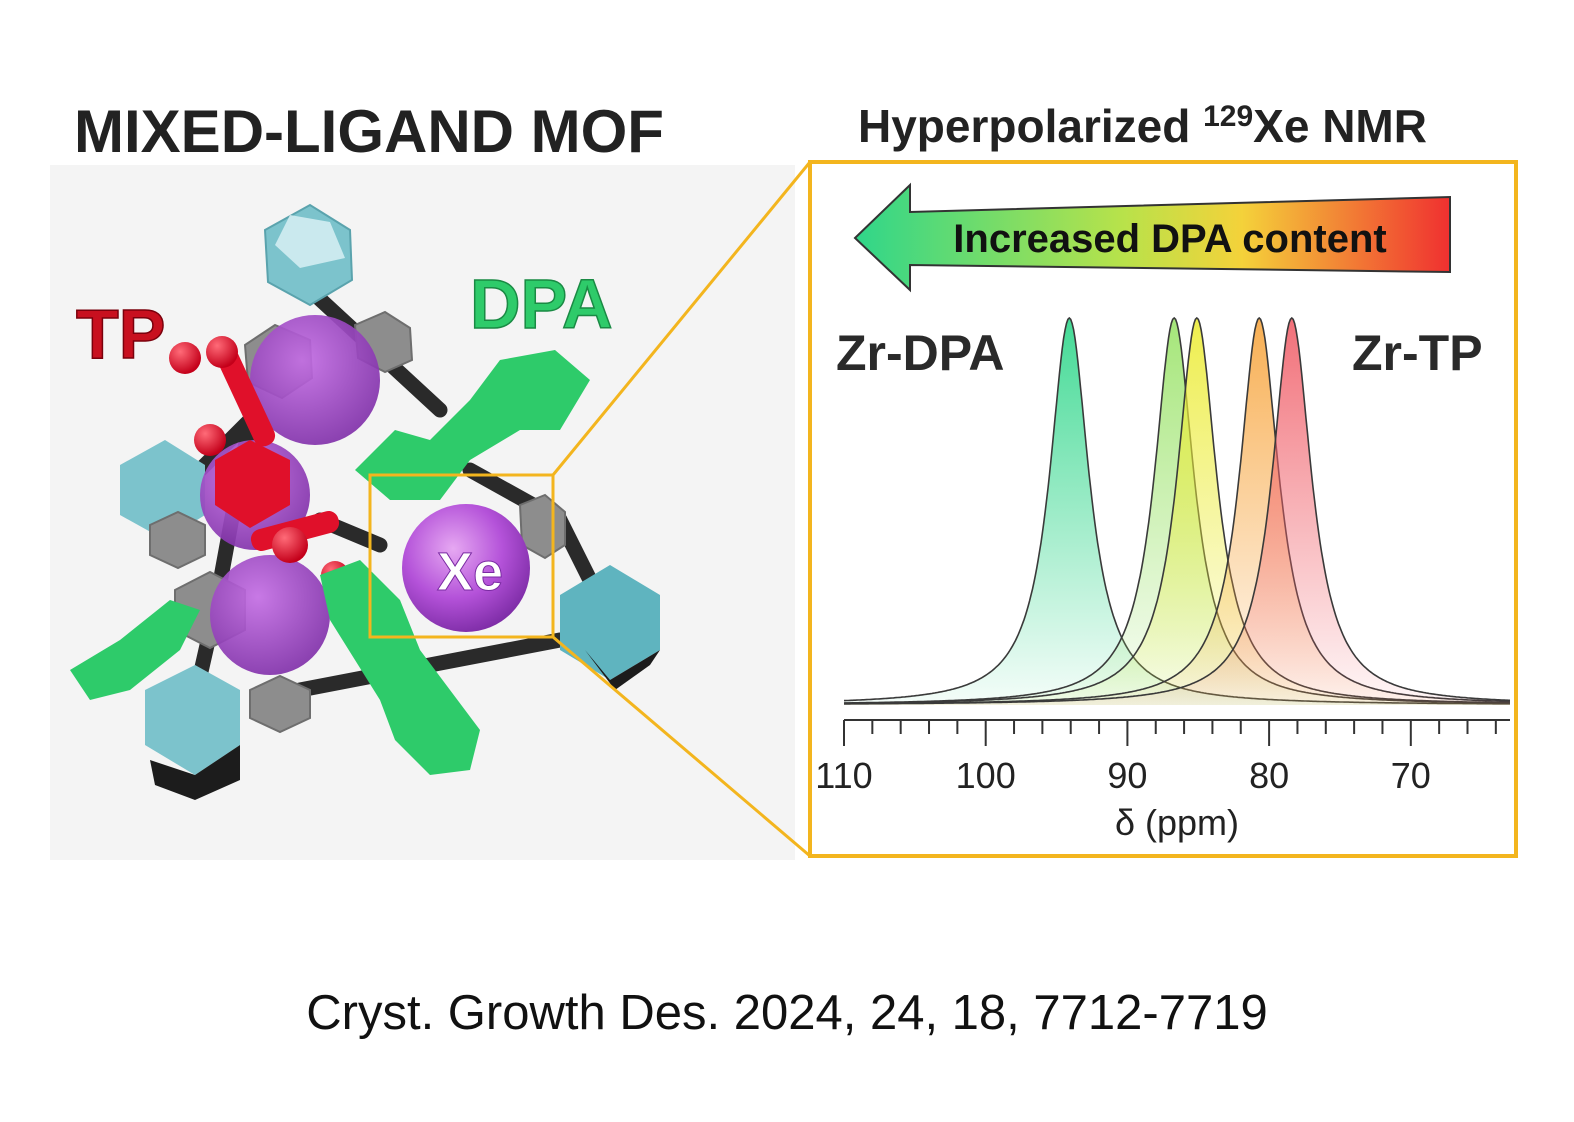 The width and height of the screenshot is (1574, 1122). What do you see at coordinates (986, 775) in the screenshot?
I see `tick-label: 100` at bounding box center [986, 775].